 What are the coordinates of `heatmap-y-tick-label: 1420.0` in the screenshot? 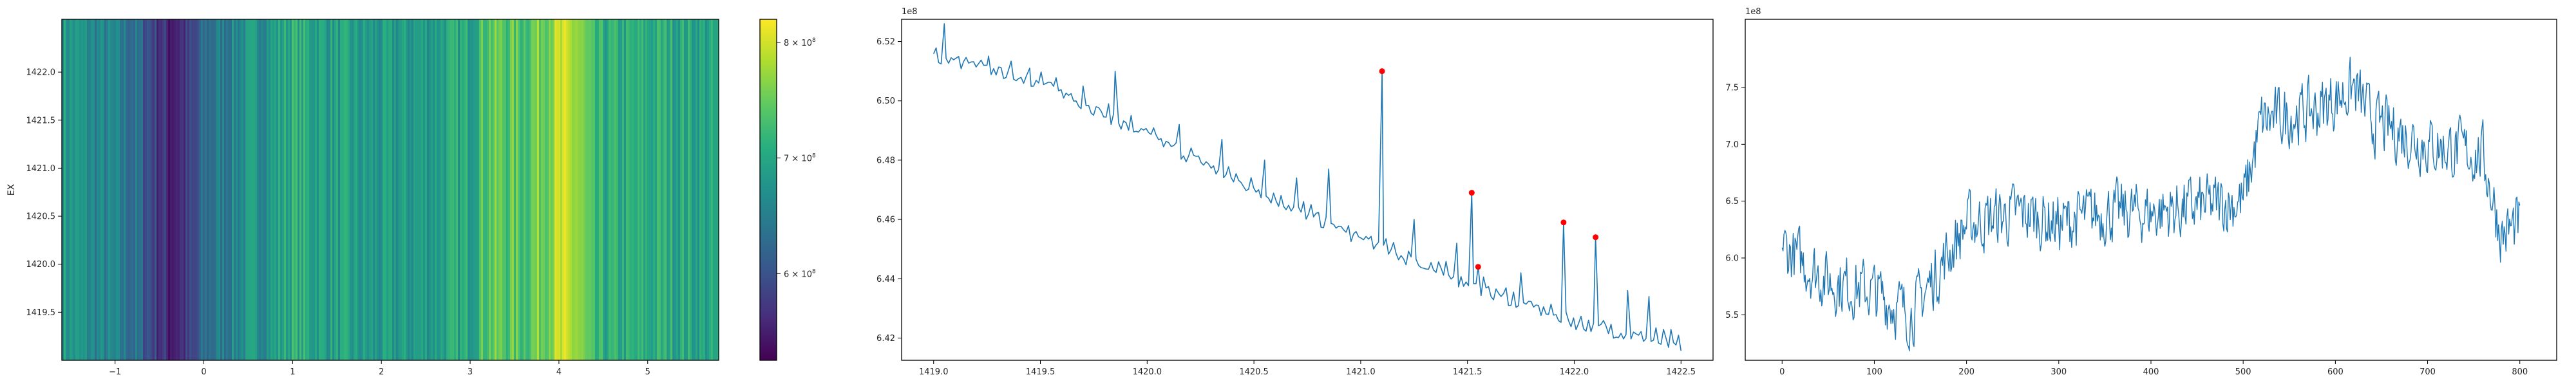 It's located at (41, 265).